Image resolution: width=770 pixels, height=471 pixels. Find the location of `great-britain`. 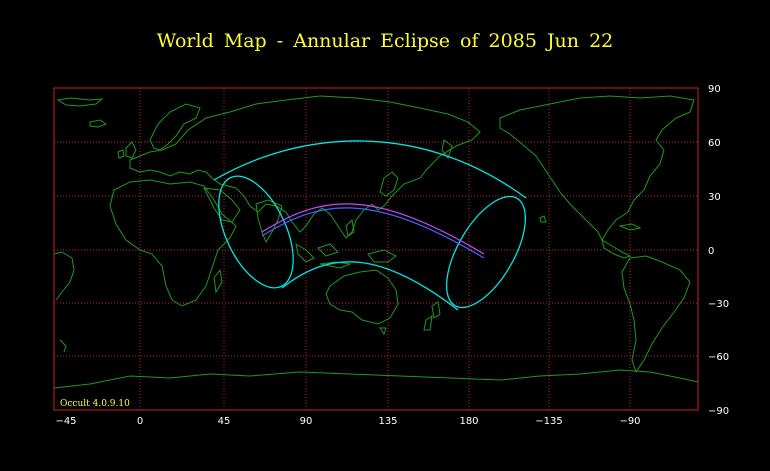

great-britain is located at coordinates (131, 150).